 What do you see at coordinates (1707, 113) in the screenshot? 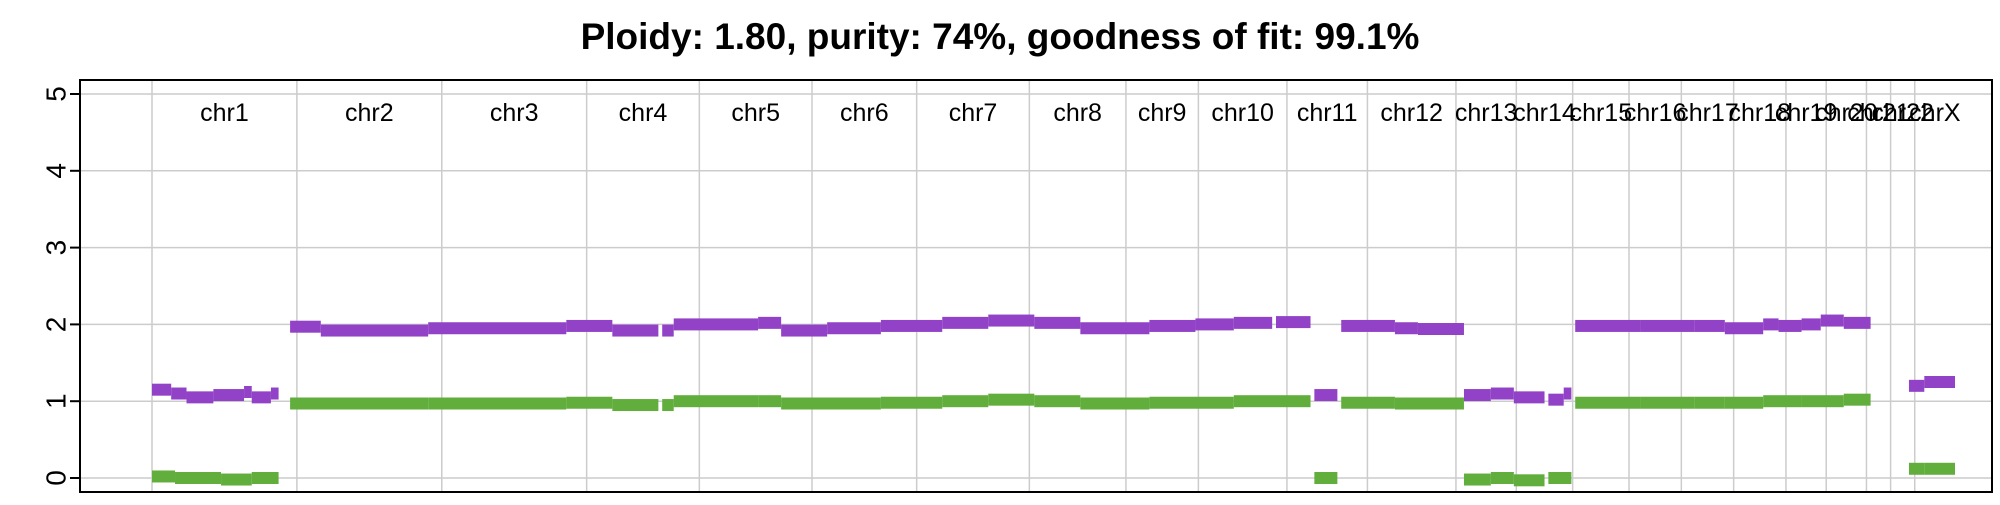
I see `chrom-label-chr17: chr17` at bounding box center [1707, 113].